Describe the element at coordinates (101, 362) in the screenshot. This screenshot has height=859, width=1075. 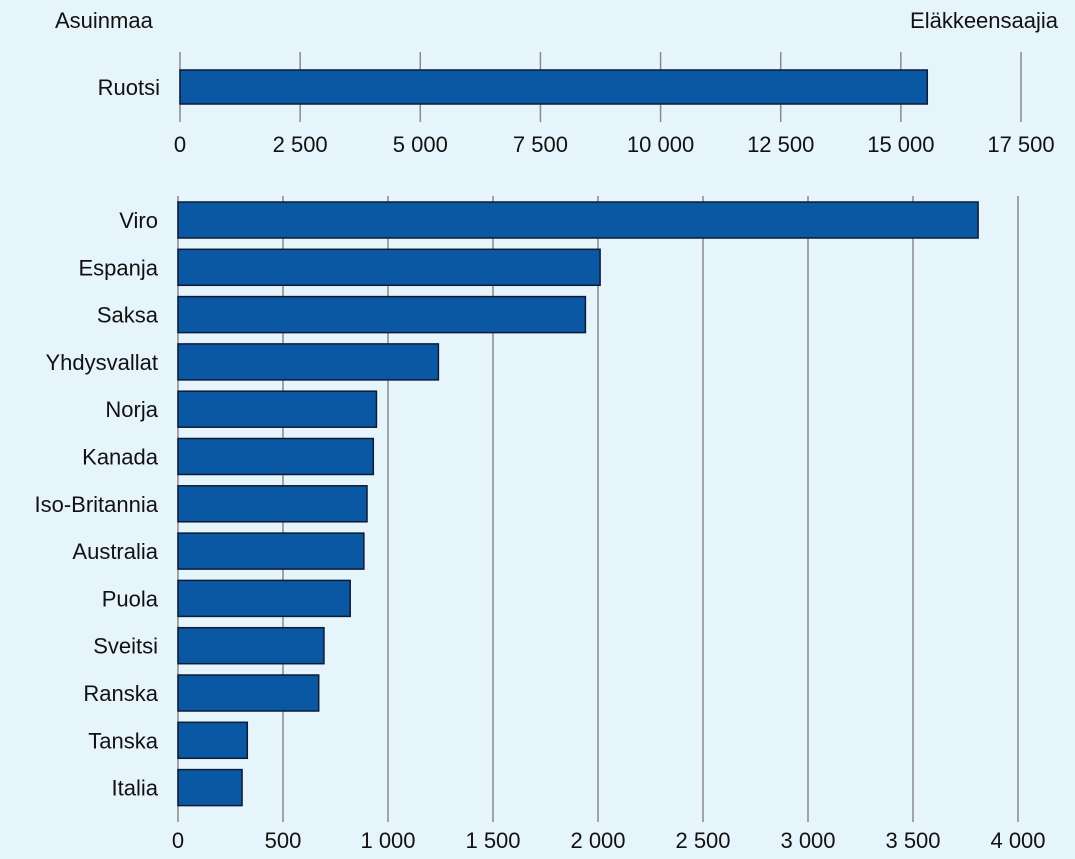
I see `bottom-category-label: Yhdysvallat` at that location.